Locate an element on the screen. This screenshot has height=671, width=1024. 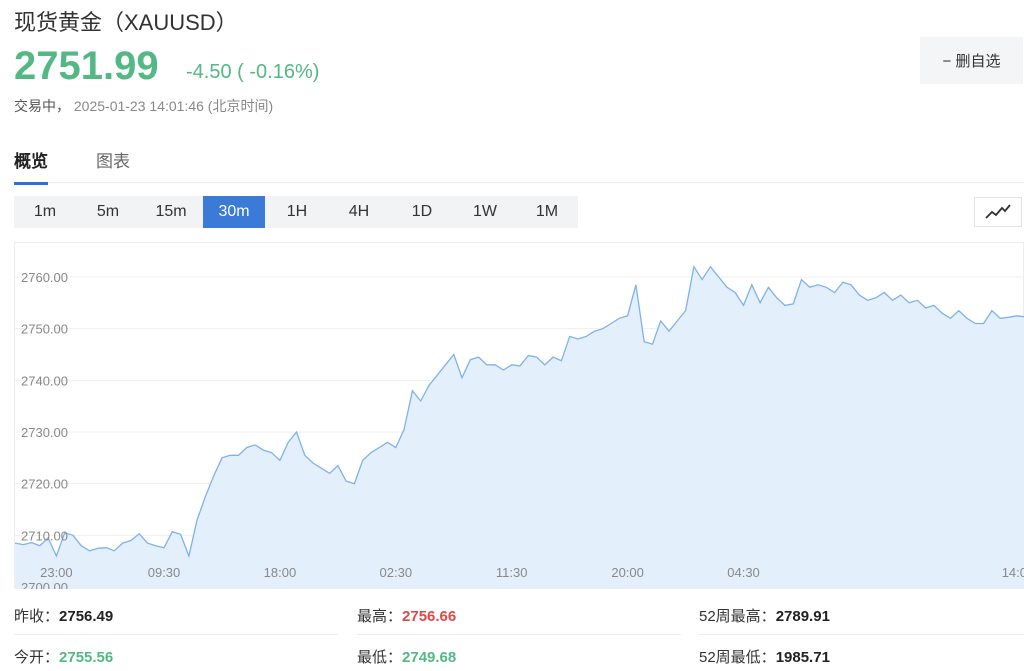
stat-open: 今开：2755.56 is located at coordinates (63, 656).